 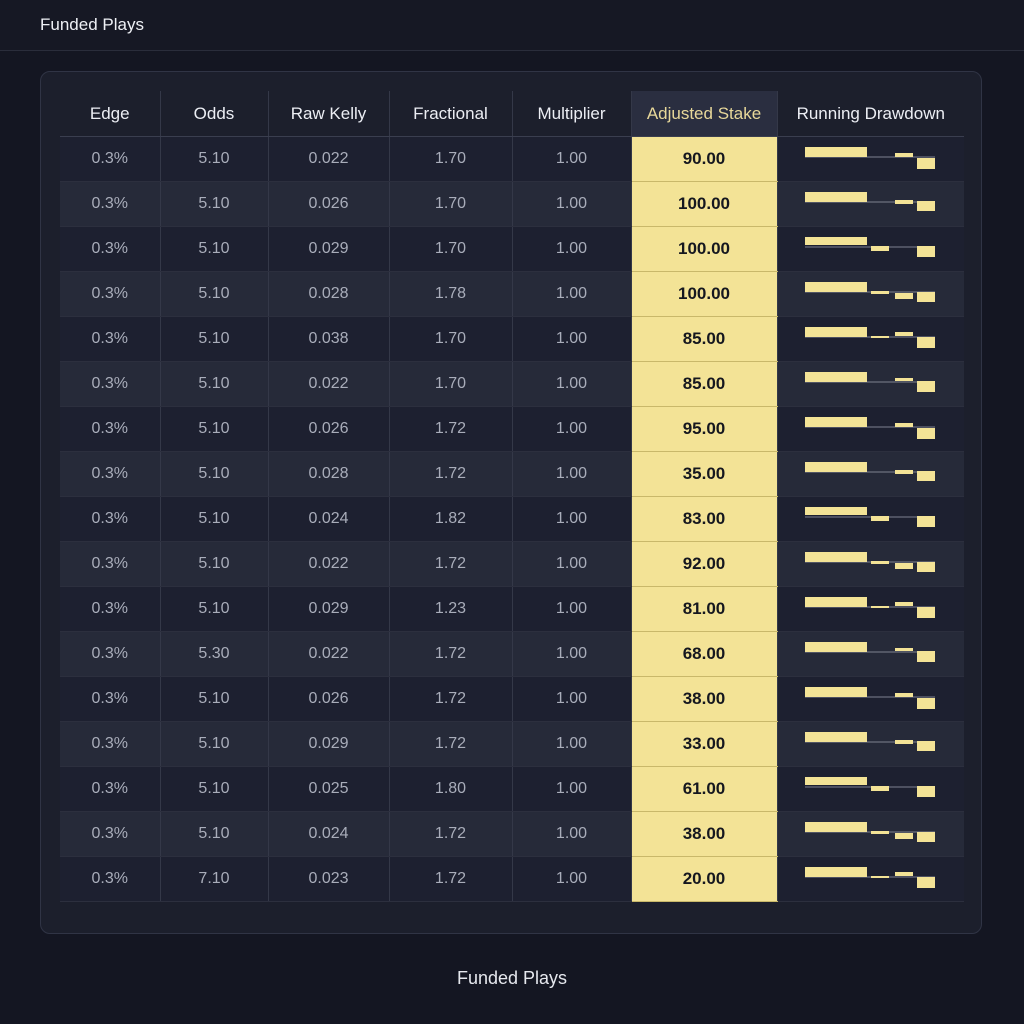 I want to click on table-row: 0.3% 5.10 0.026 1.72 1.00 95.00, so click(x=512, y=429).